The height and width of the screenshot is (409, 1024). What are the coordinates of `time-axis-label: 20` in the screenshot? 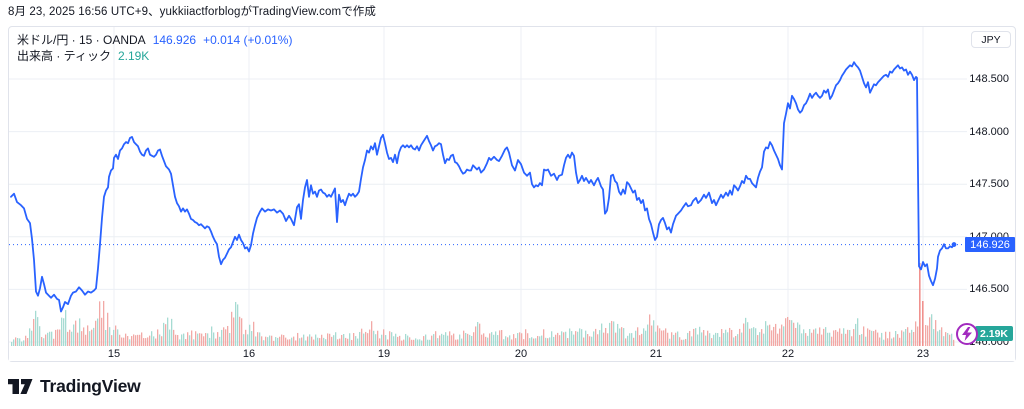 It's located at (521, 354).